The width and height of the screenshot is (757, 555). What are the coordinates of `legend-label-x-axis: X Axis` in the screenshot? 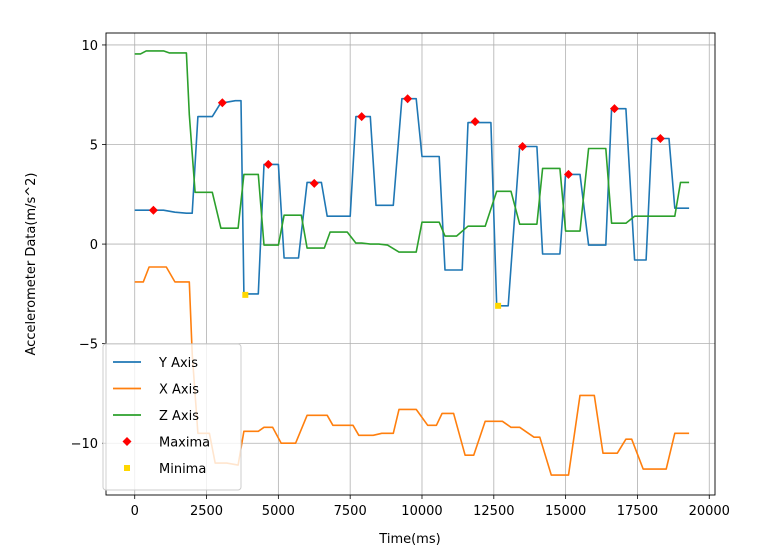 It's located at (179, 390).